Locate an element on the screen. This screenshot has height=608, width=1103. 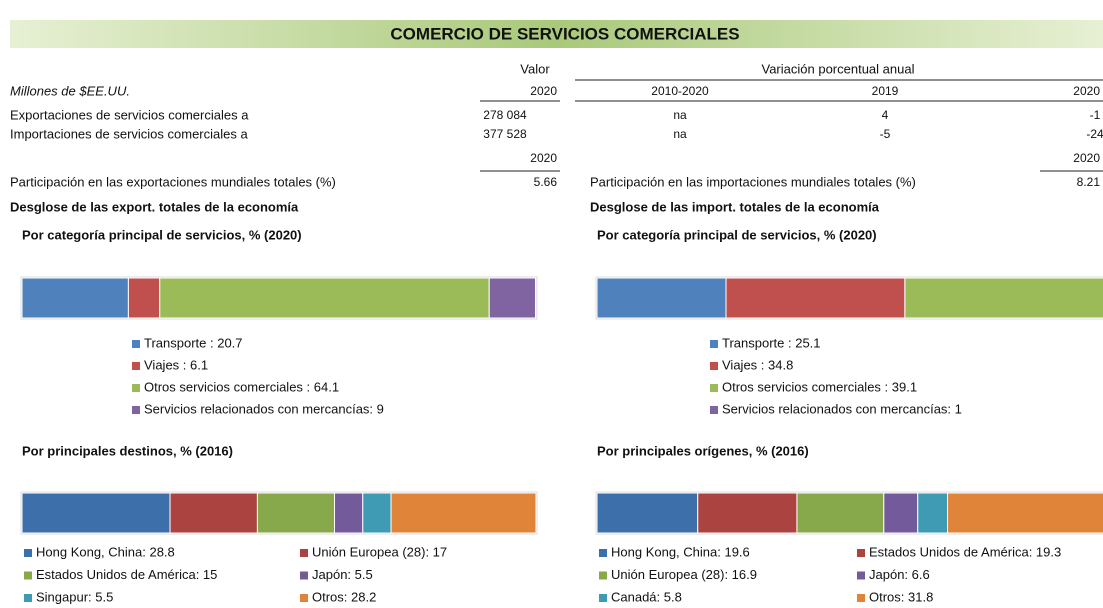
chart-title: Por principales destinos, % (2016) is located at coordinates (127, 450).